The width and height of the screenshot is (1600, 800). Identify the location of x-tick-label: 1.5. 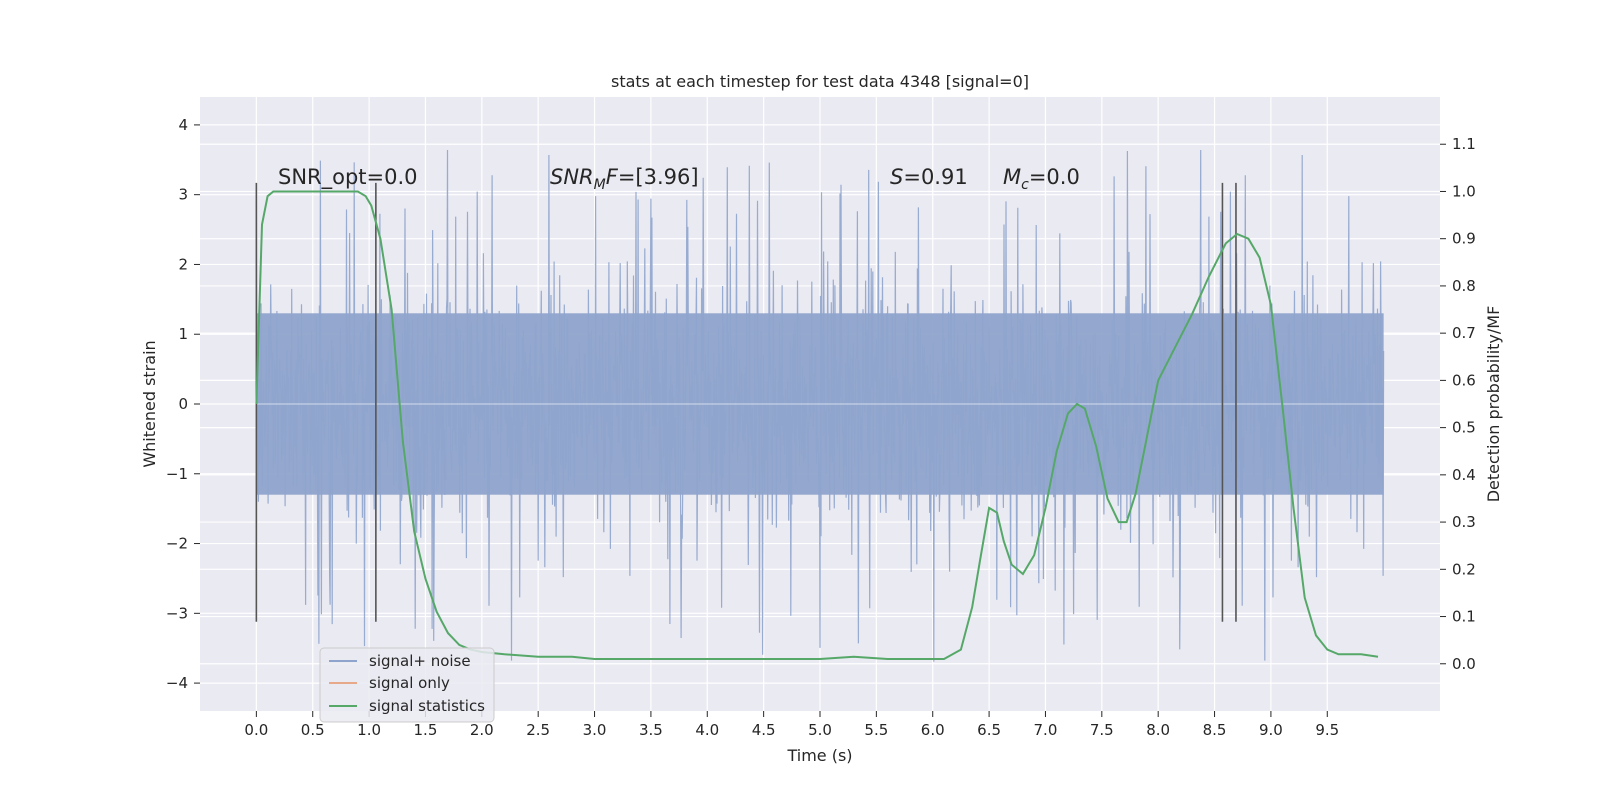
(426, 730).